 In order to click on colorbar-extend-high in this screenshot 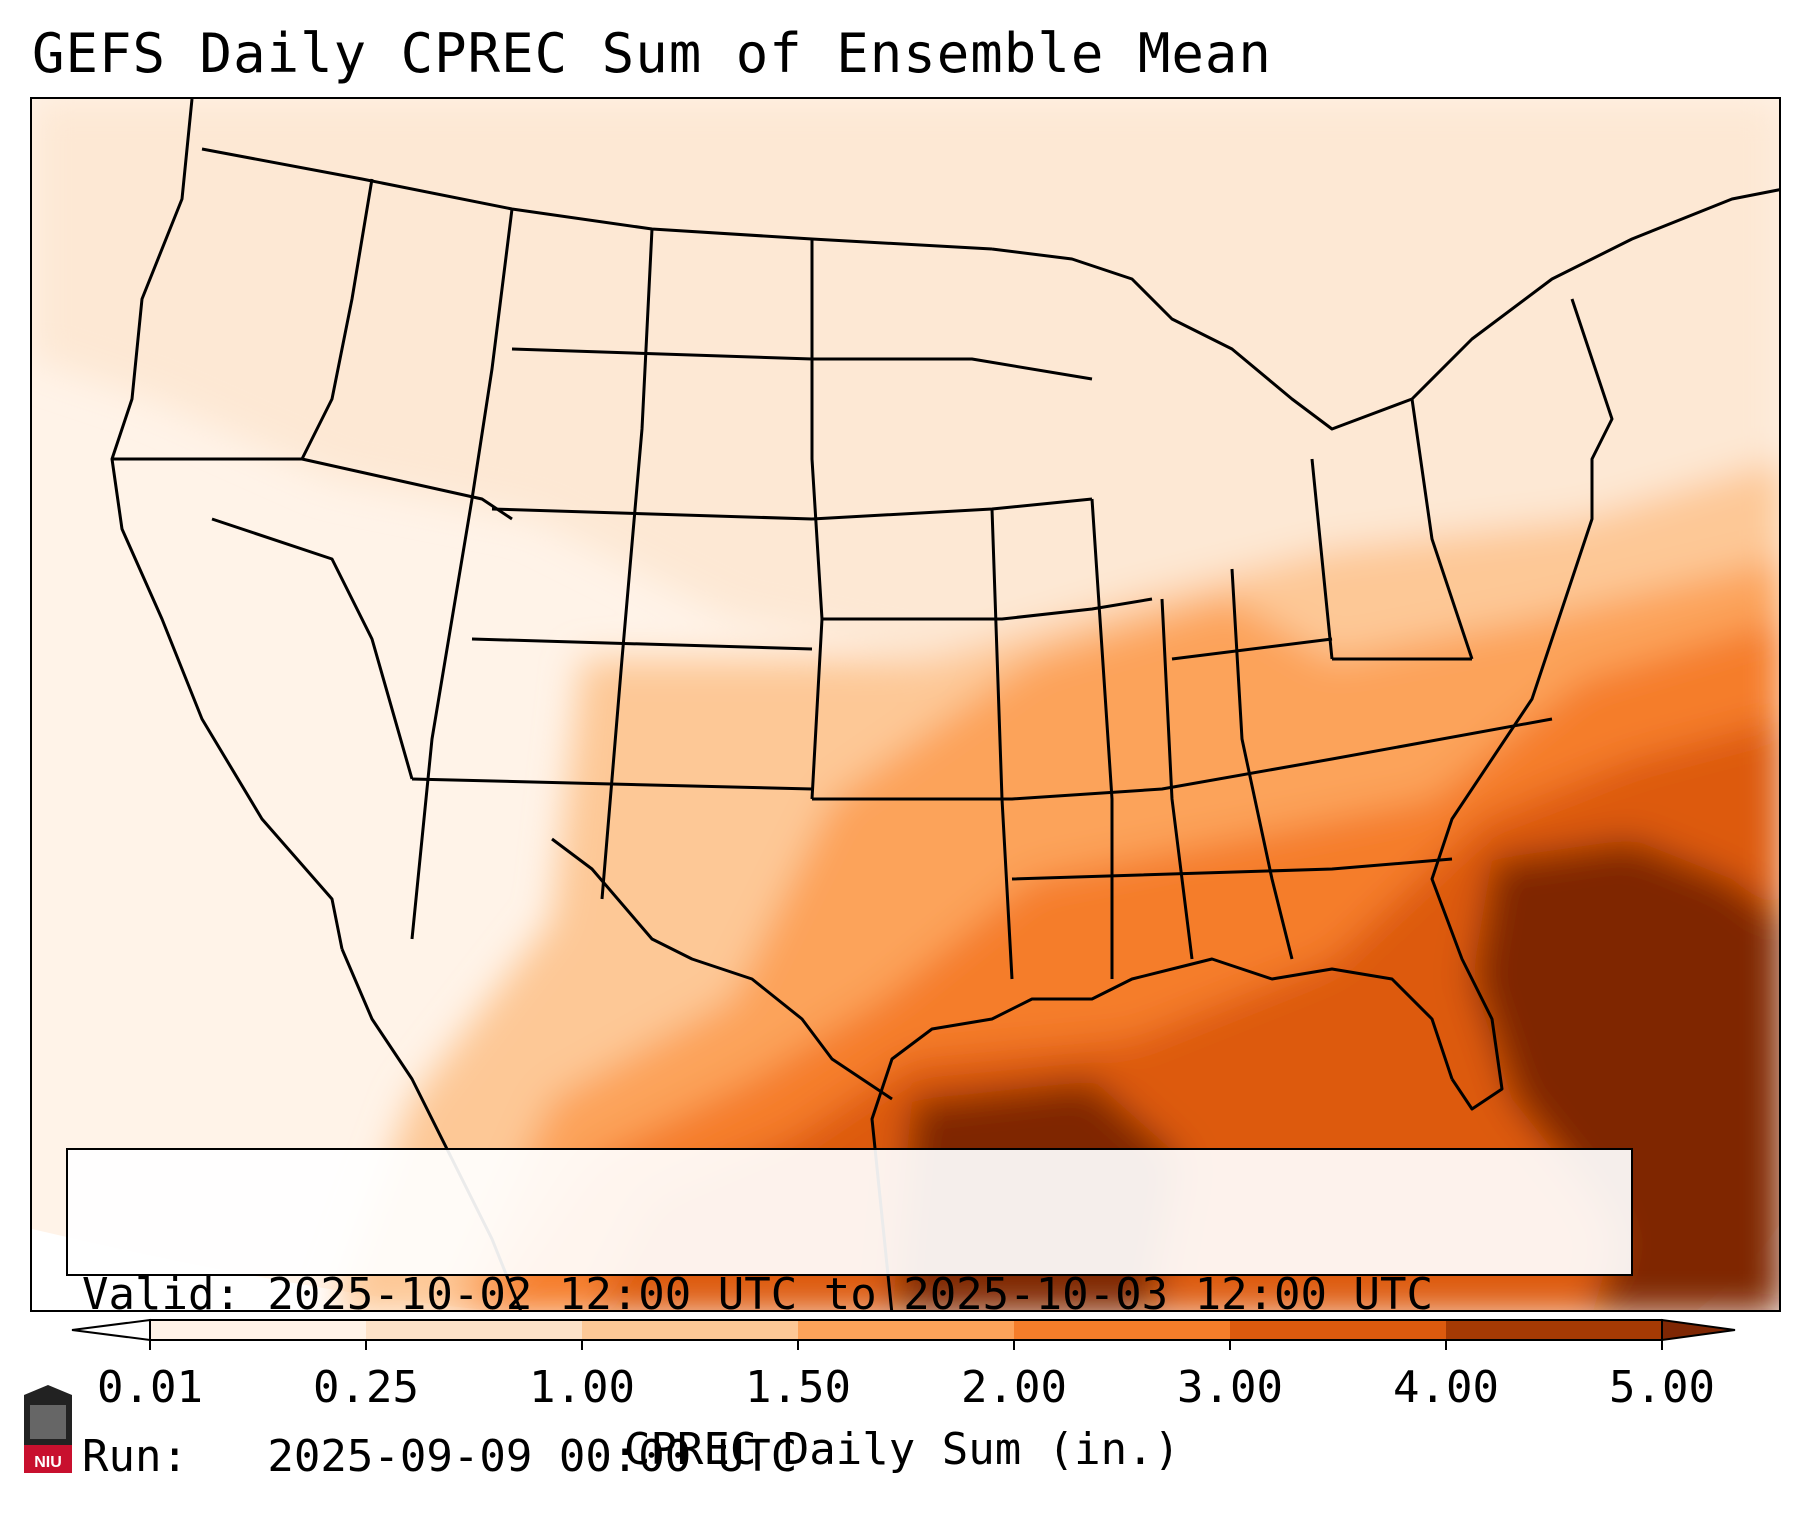, I will do `click(1698, 1330)`.